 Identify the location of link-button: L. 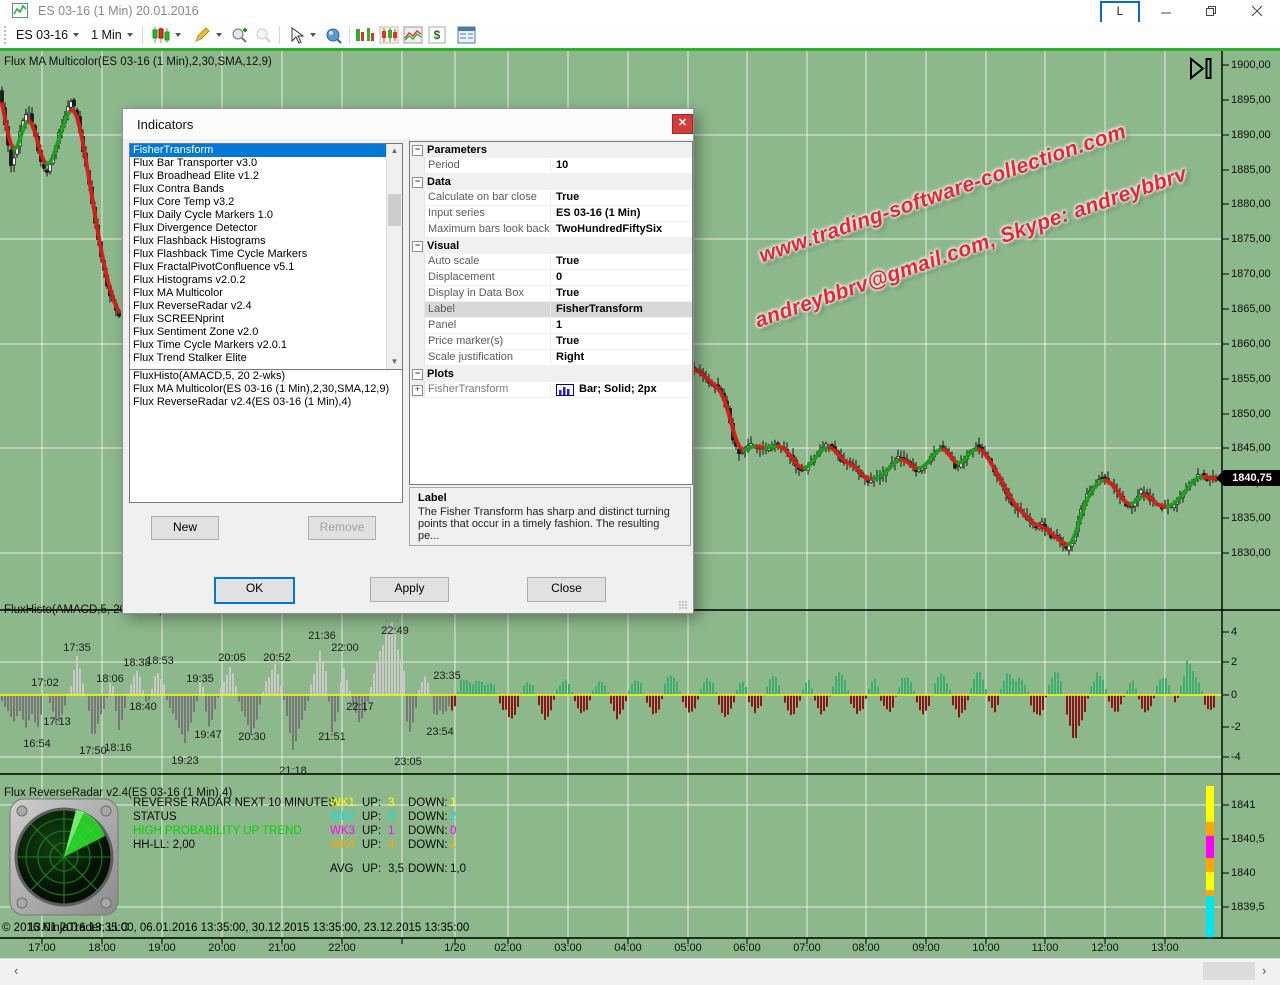
(1120, 13).